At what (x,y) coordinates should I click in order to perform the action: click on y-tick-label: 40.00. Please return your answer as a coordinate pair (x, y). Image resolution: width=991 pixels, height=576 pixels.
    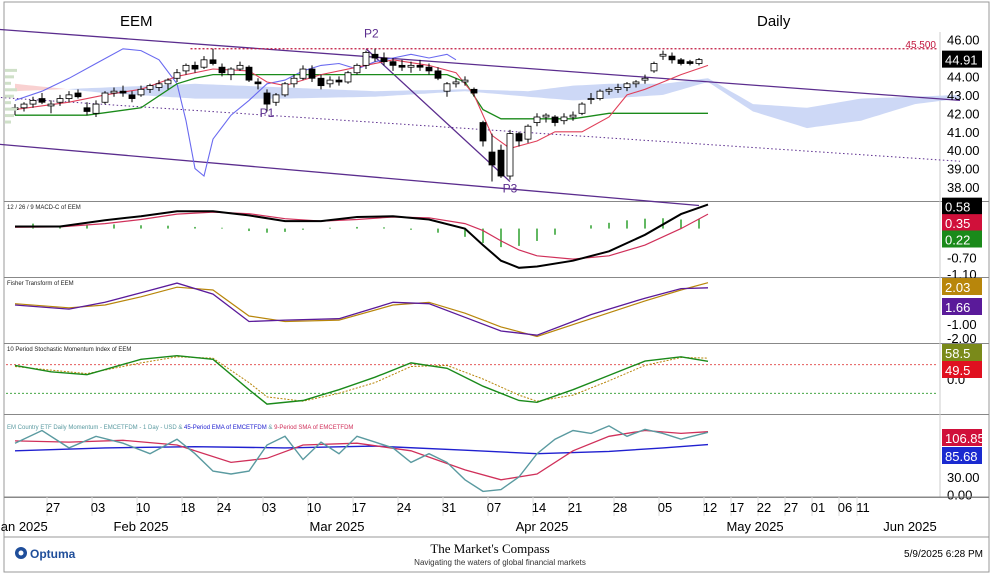
    Looking at the image, I should click on (963, 150).